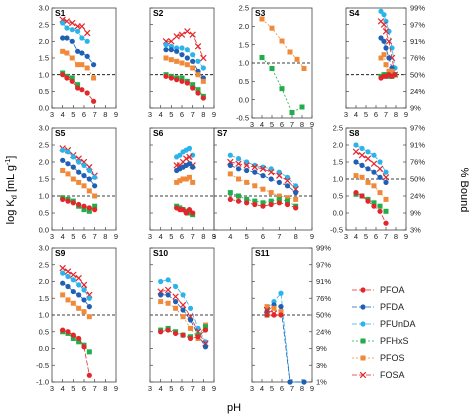 This screenshot has width=474, height=420. Describe the element at coordinates (183, 311) in the screenshot. I see `series-pfunda` at that location.